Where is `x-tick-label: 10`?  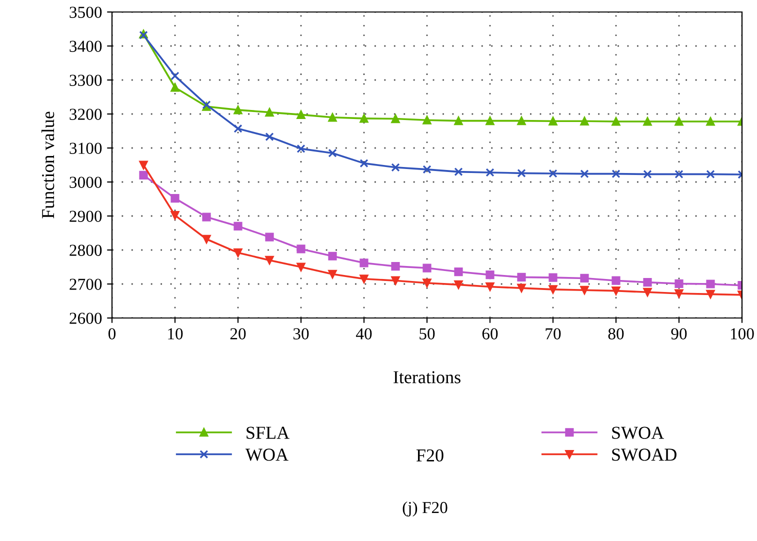 x-tick-label: 10 is located at coordinates (175, 334).